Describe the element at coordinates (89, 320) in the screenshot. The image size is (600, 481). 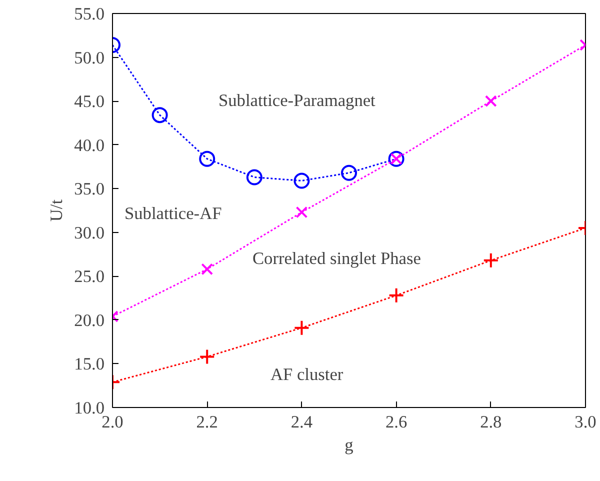
I see `y-tick-label: 20.0` at that location.